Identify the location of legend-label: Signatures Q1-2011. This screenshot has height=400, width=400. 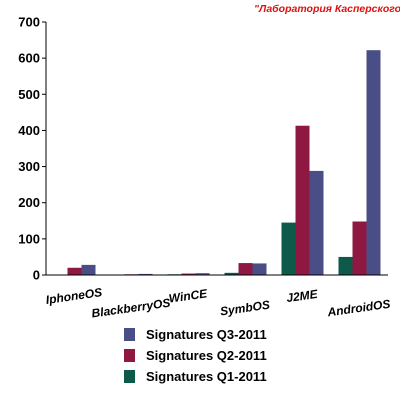
(206, 376).